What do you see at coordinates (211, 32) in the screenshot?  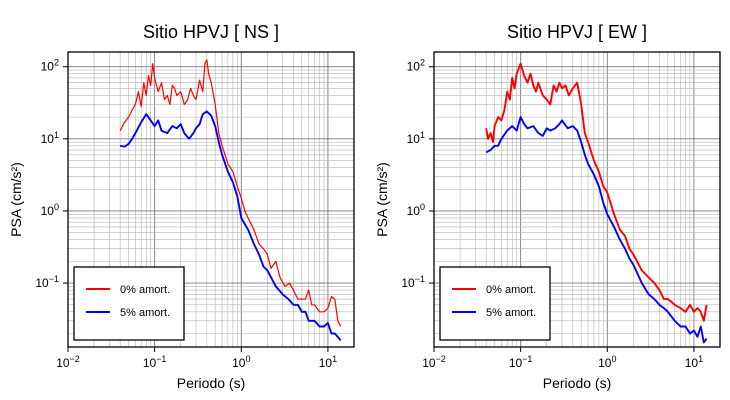 I see `chart-title: Sitio HPVJ [ NS ]` at bounding box center [211, 32].